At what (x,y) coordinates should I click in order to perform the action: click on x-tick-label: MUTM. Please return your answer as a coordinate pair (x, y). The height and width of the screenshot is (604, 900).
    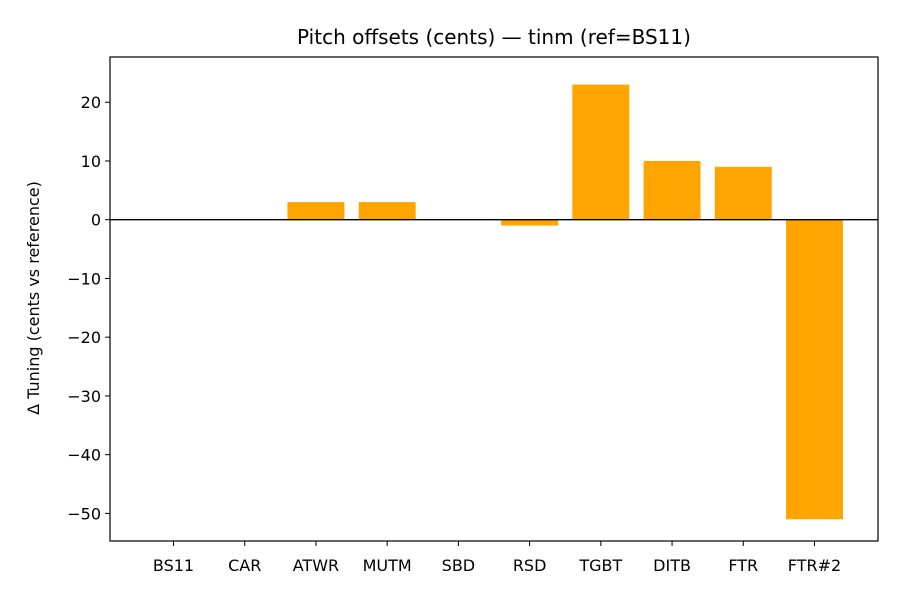
    Looking at the image, I should click on (387, 565).